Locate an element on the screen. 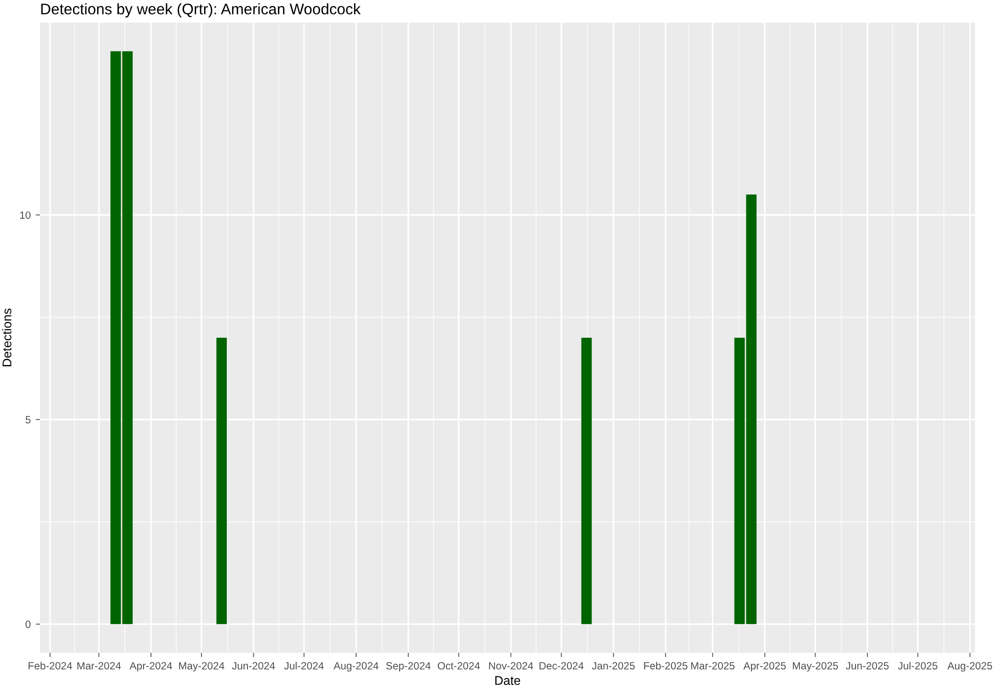 The image size is (1000, 685). x-tick-label: May-2024 is located at coordinates (201, 667).